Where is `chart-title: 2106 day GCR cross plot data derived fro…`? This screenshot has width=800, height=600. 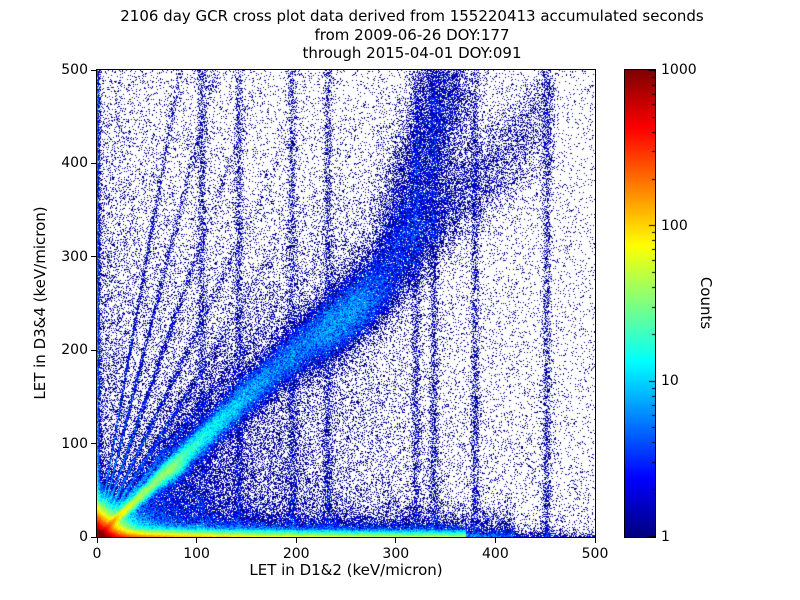 chart-title: 2106 day GCR cross plot data derived fro… is located at coordinates (412, 16).